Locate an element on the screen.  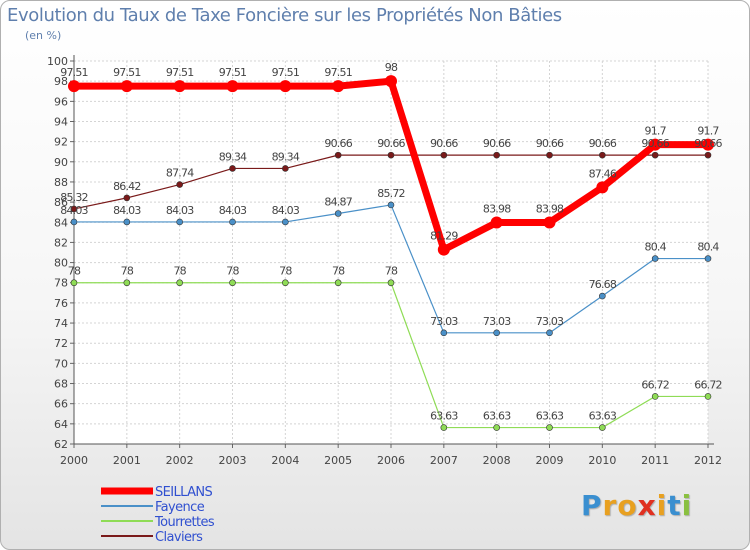
x-tick-label: 2011 is located at coordinates (655, 460).